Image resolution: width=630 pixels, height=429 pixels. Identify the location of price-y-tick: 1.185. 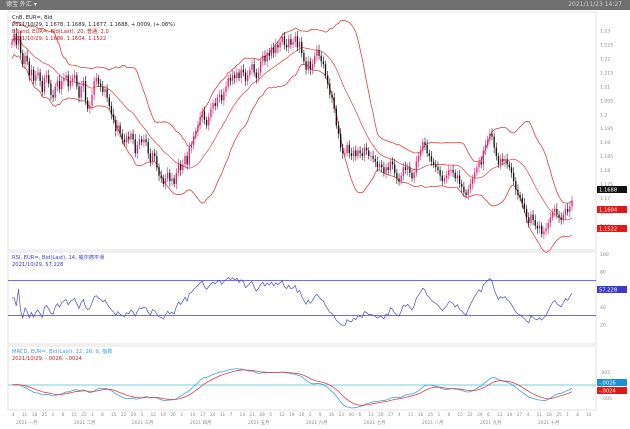
(606, 157).